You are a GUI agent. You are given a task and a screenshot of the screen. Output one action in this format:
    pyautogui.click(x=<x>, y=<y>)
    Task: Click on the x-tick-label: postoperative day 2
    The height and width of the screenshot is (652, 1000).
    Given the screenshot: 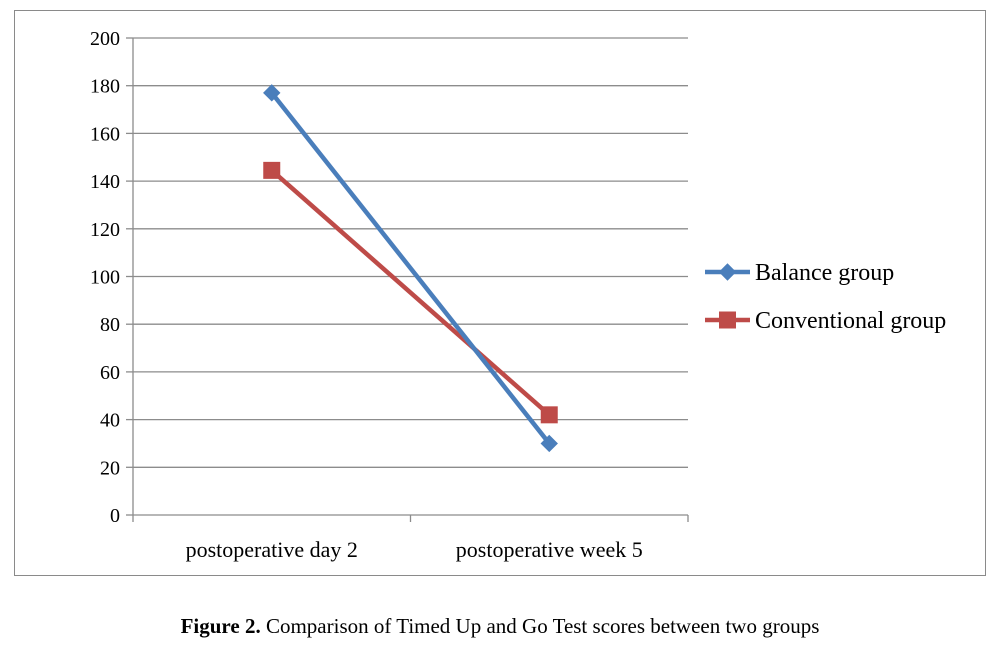 What is the action you would take?
    pyautogui.click(x=272, y=549)
    